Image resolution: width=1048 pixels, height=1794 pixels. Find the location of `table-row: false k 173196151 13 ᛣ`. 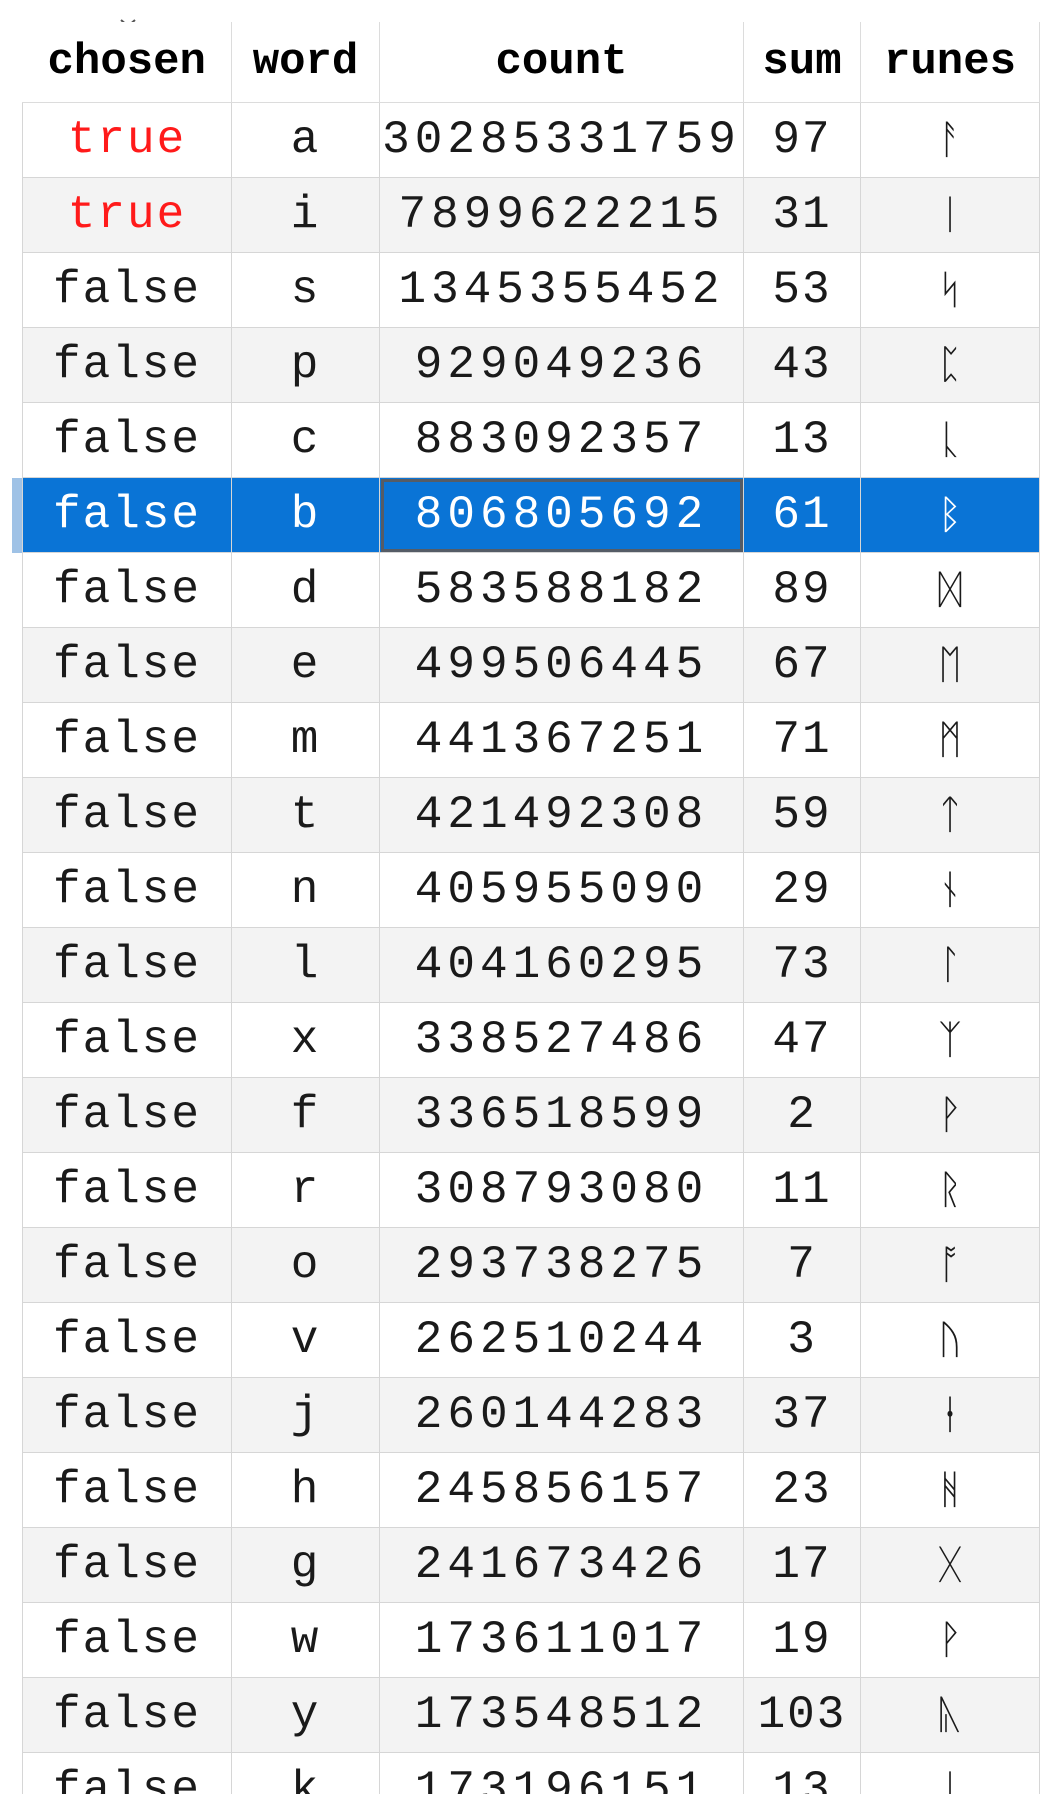

table-row: false k 173196151 13 ᛣ is located at coordinates (531, 1773).